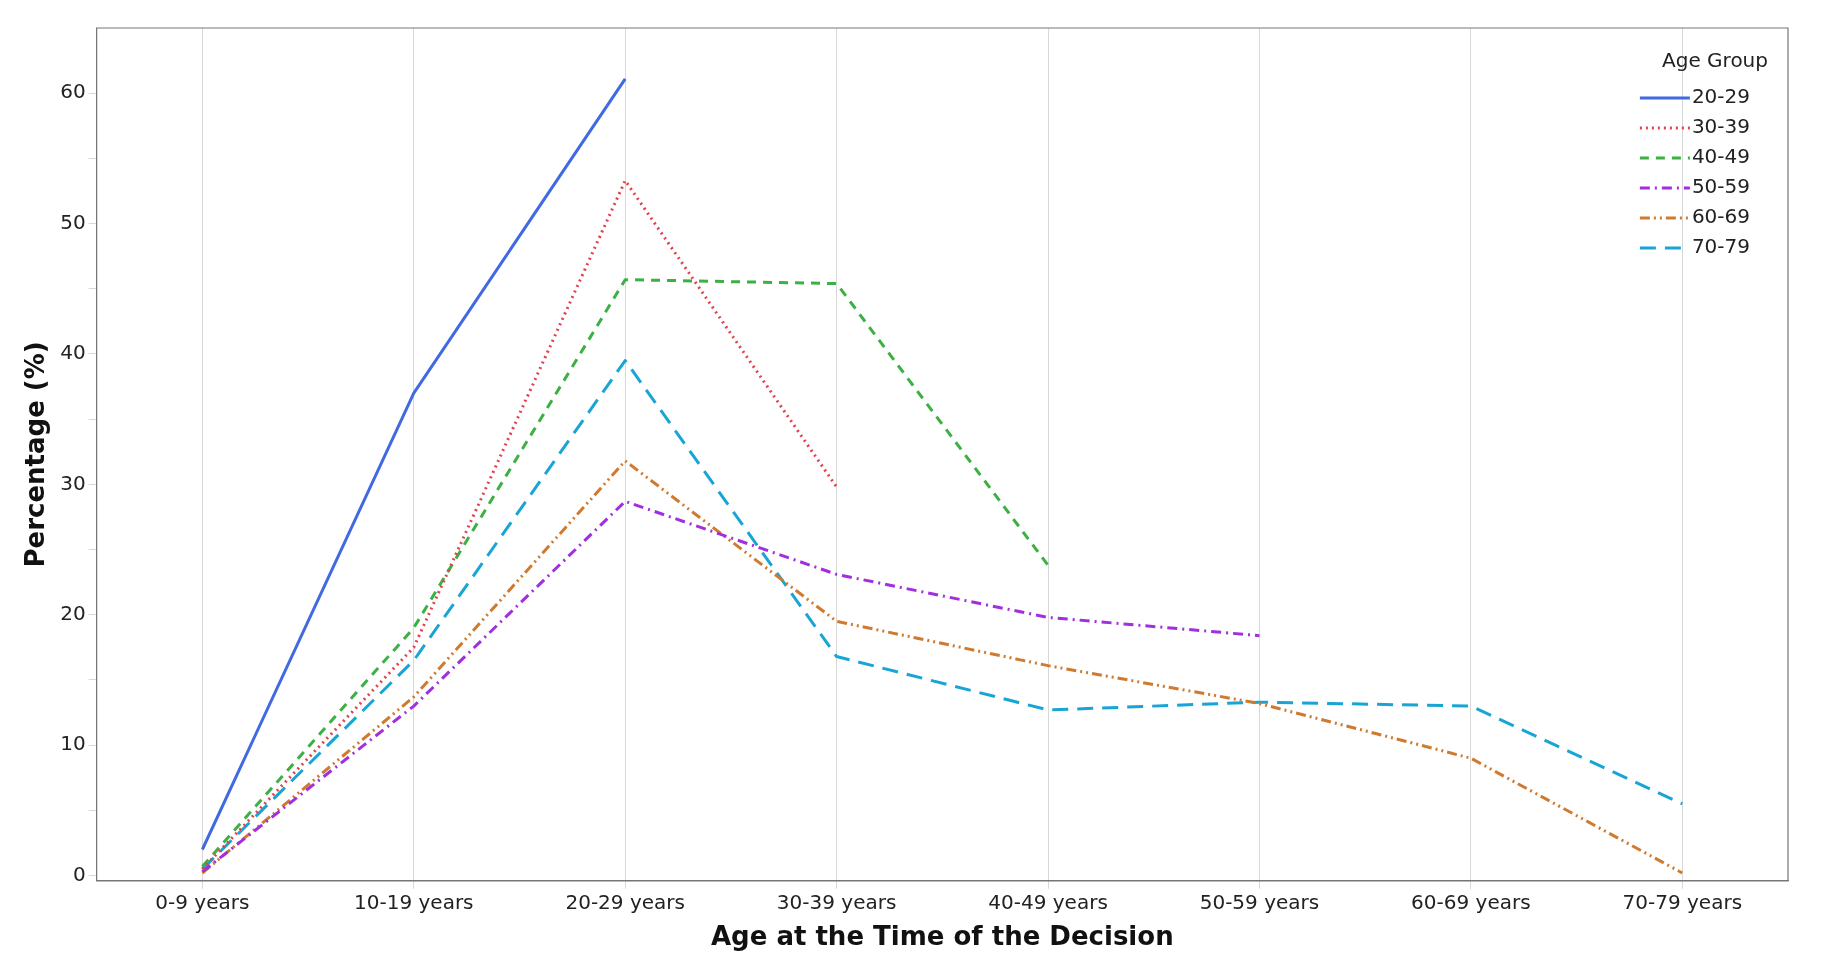  Describe the element at coordinates (73, 221) in the screenshot. I see `y-tick-label: 50` at that location.